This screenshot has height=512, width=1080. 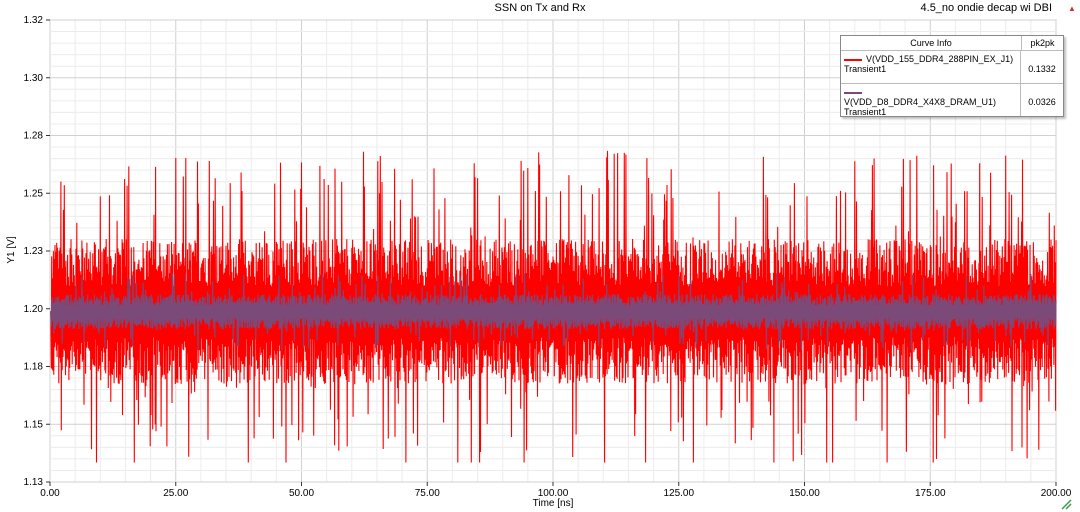 I want to click on x-tick-label: 50.00, so click(x=301, y=493).